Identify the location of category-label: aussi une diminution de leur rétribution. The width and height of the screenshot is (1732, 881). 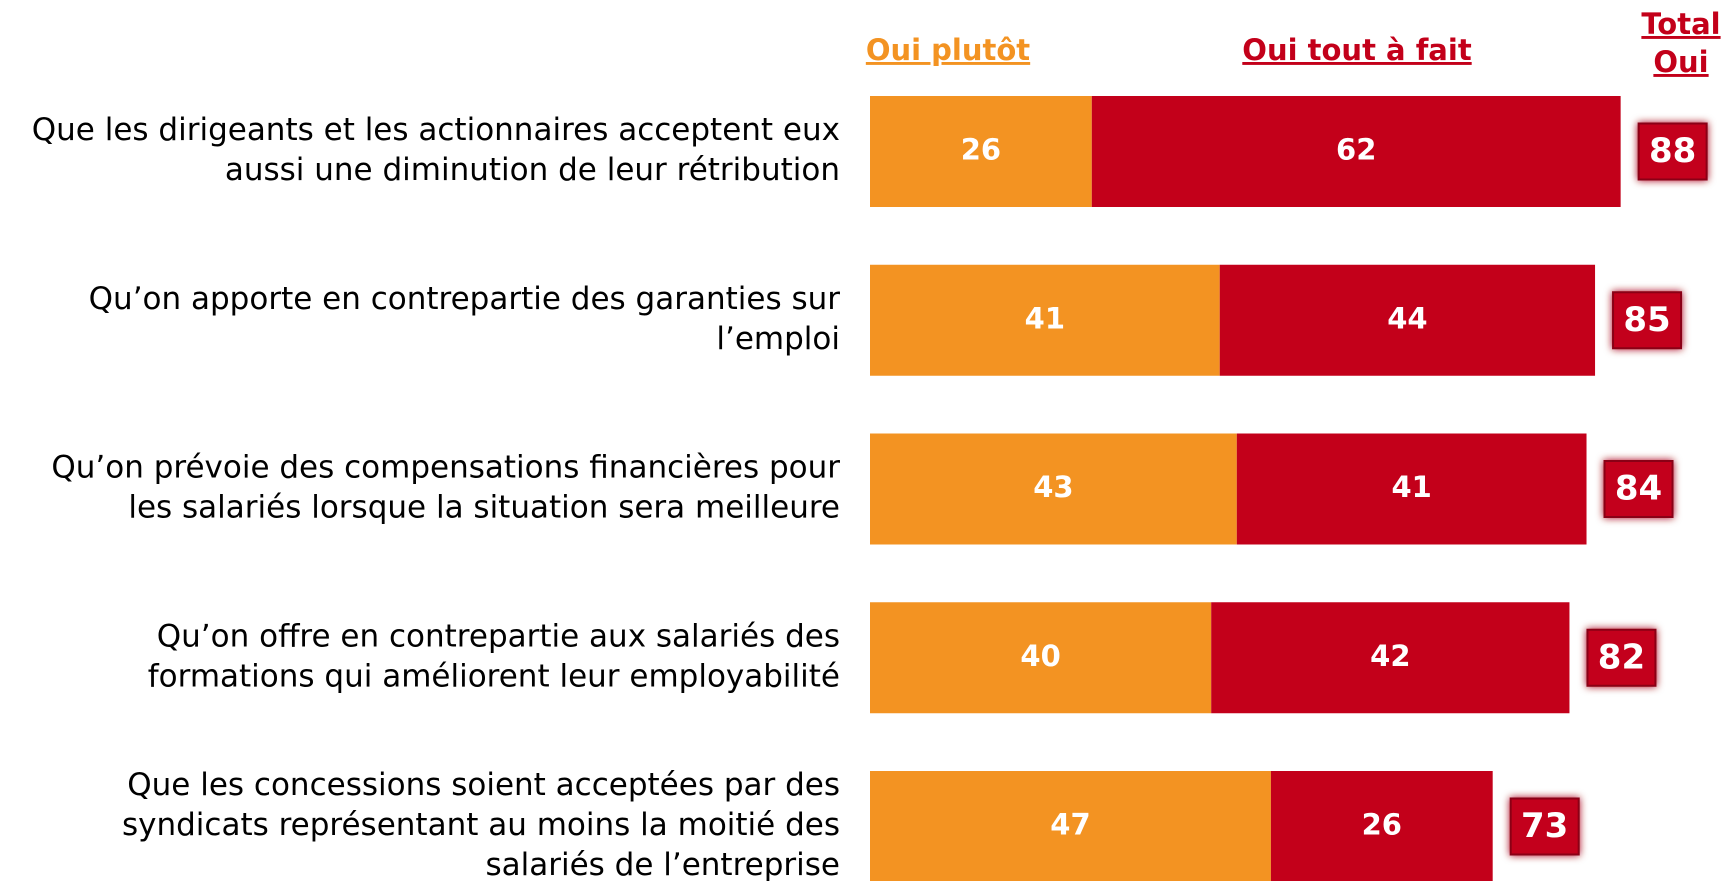
(532, 170).